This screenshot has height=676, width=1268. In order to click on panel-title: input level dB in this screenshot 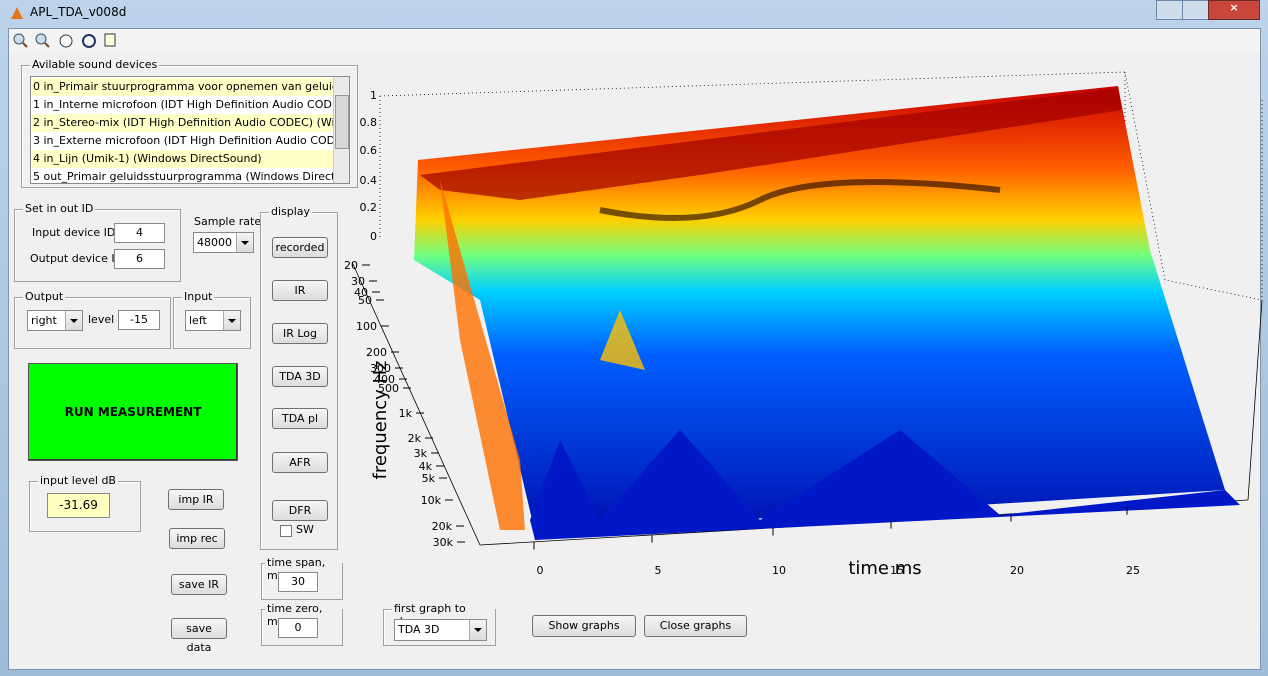, I will do `click(78, 480)`.